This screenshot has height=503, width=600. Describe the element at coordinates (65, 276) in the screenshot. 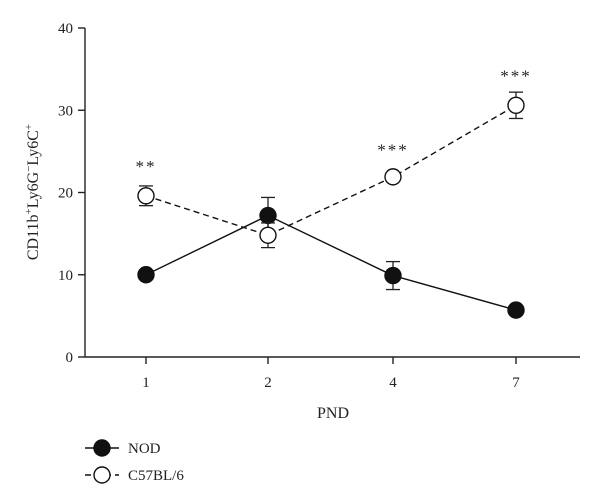

I see `y-tick-label: 10` at that location.